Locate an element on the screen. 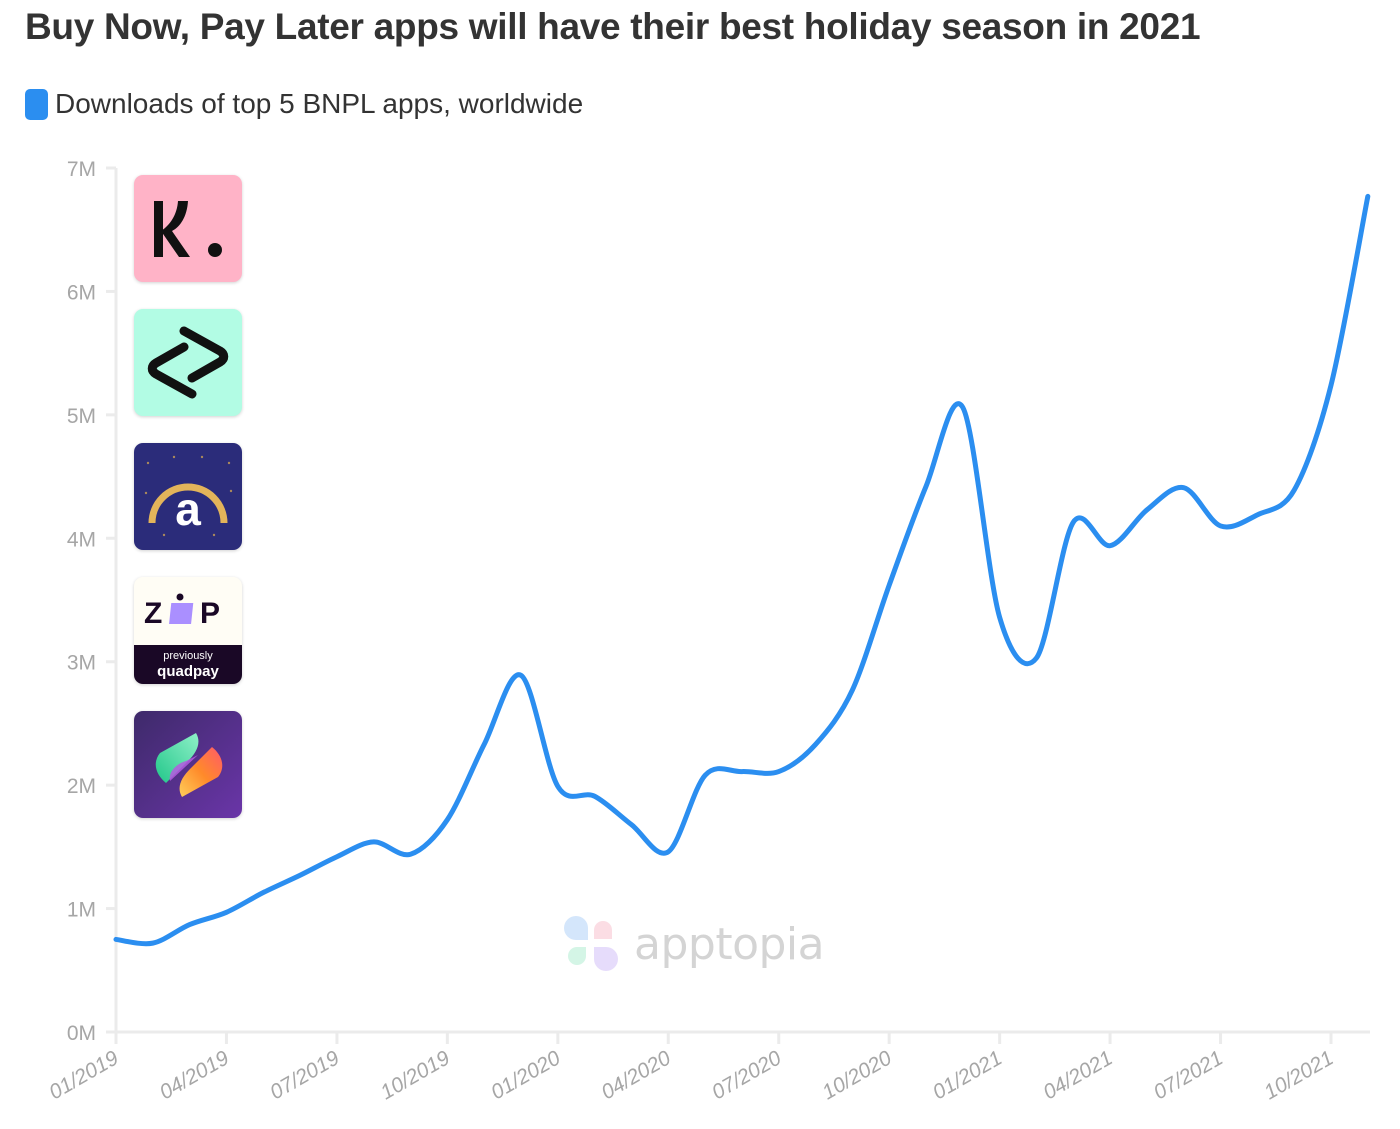 This screenshot has width=1400, height=1129. y-axis-labels: 0M 1M 2M 3M 4M 5M 6M 7M is located at coordinates (81, 601).